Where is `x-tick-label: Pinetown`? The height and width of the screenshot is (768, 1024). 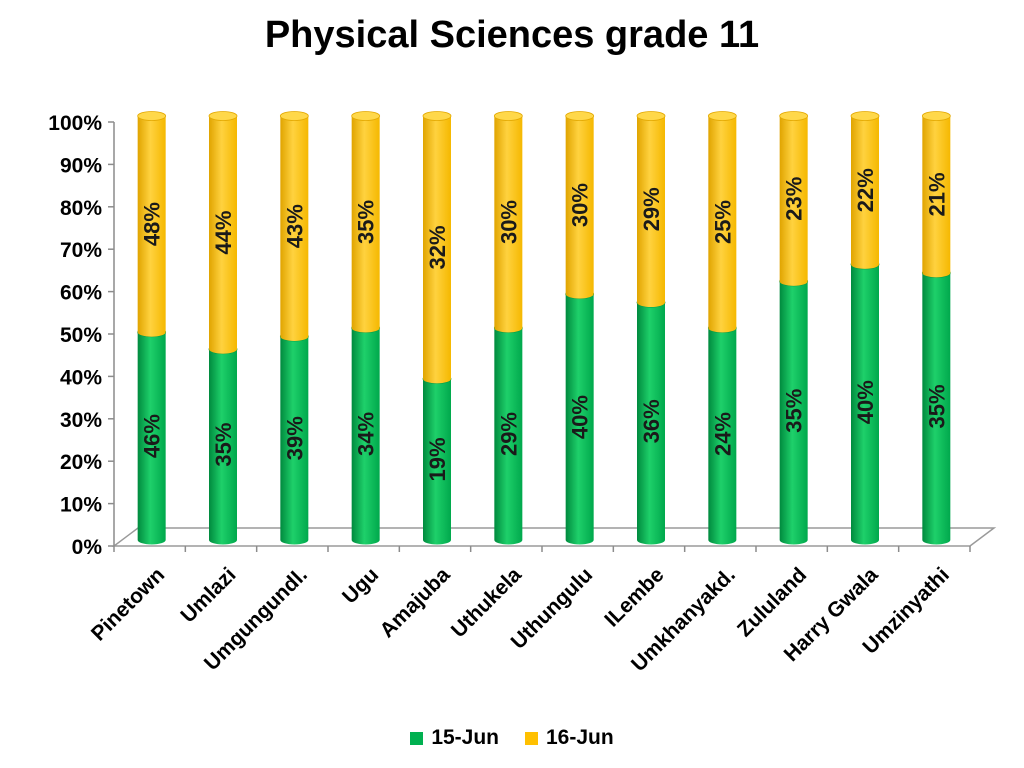 x-tick-label: Pinetown is located at coordinates (128, 604).